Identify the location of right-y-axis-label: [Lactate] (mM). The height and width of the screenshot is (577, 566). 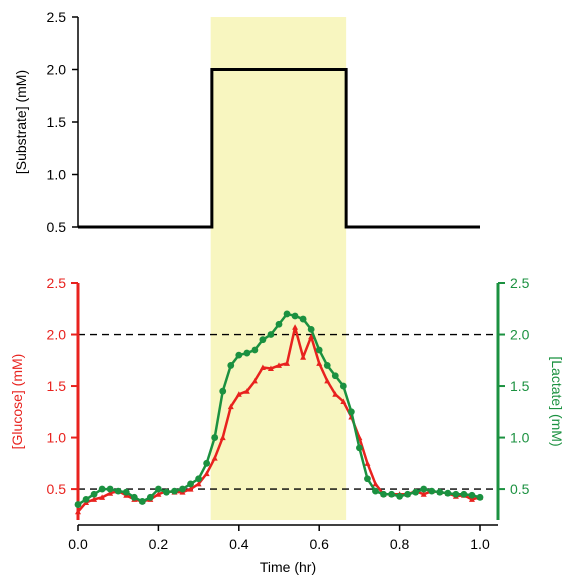
(557, 401).